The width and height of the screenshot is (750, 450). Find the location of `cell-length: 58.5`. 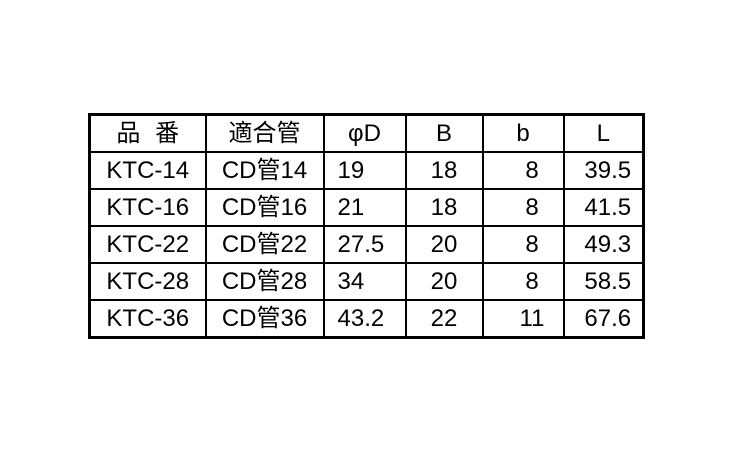

cell-length: 58.5 is located at coordinates (603, 281).